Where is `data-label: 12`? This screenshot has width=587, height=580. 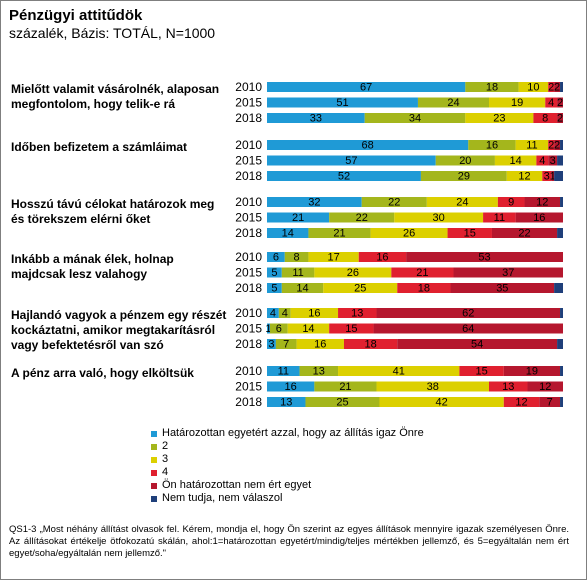
data-label: 12 is located at coordinates (521, 403).